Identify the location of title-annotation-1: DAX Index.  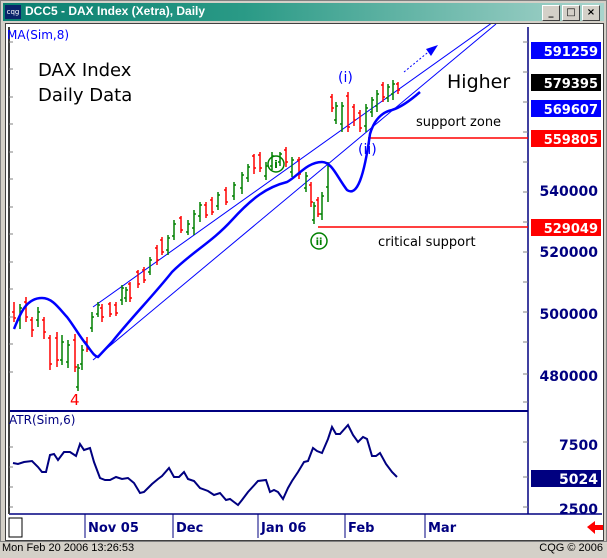
(85, 70).